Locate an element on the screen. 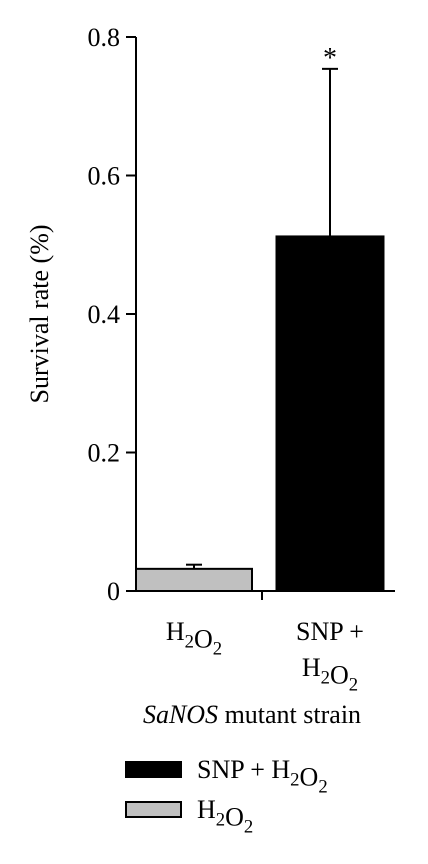 The image size is (428, 864). legend-label: SNP + H2O2 is located at coordinates (262, 776).